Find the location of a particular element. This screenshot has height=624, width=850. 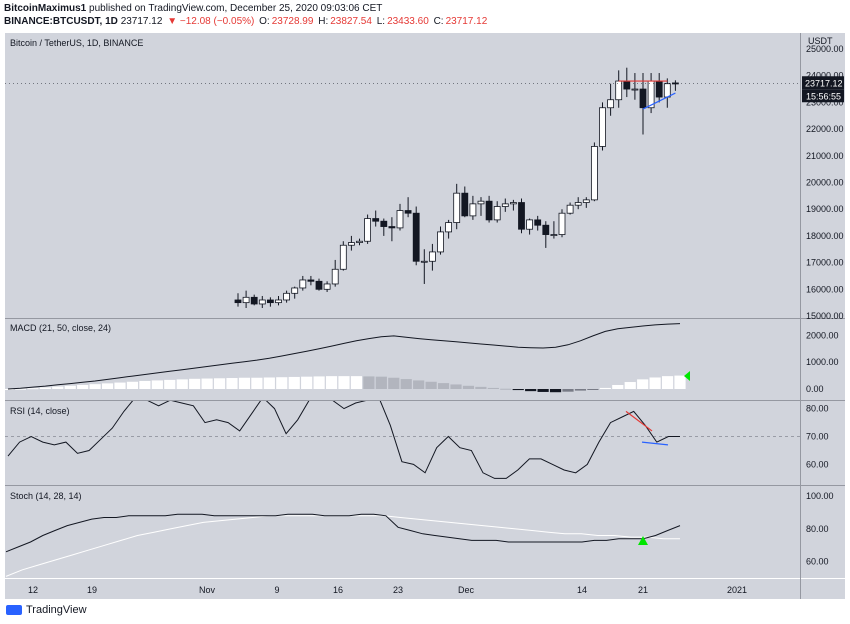

rsi-group is located at coordinates (343, 440).